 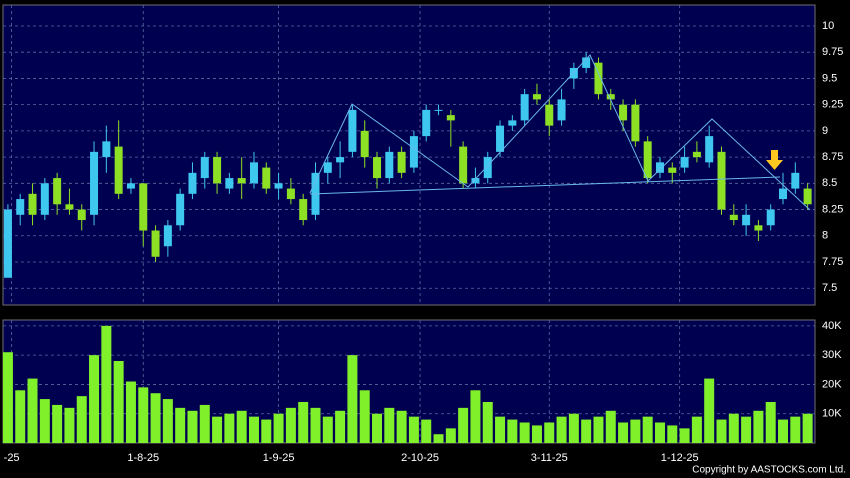 I want to click on y-tick-label: 9, so click(x=825, y=131).